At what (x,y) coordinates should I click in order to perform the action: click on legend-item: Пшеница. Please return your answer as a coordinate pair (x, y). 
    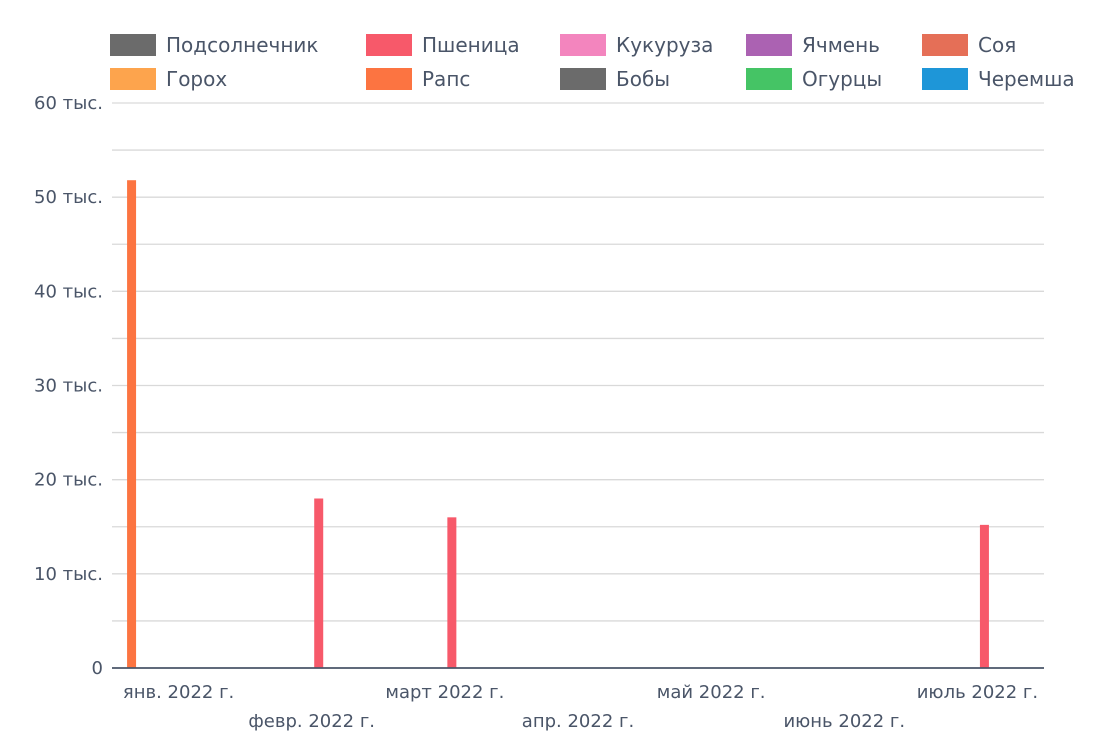
    Looking at the image, I should click on (443, 45).